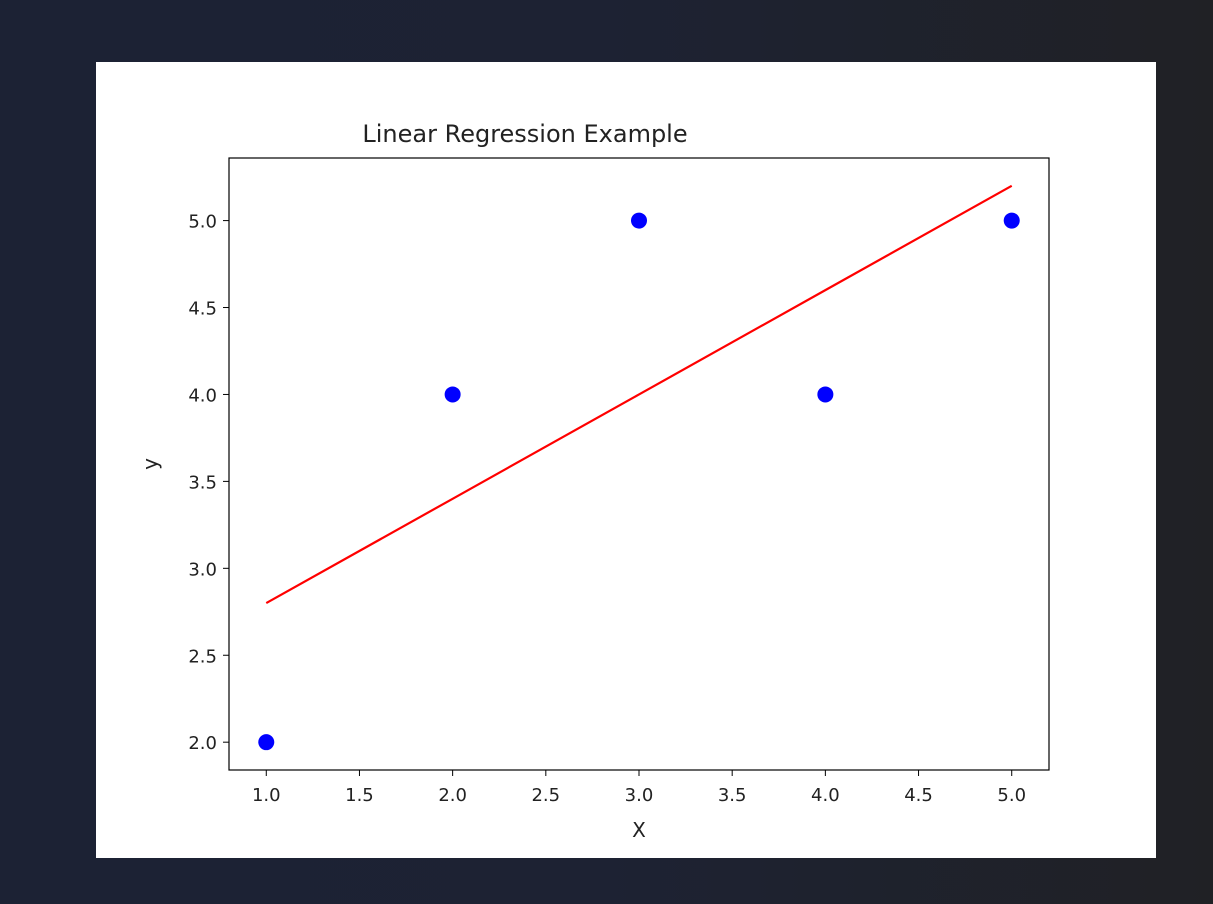 The width and height of the screenshot is (1213, 904). What do you see at coordinates (1011, 795) in the screenshot?
I see `x-tick-label: 5.0` at bounding box center [1011, 795].